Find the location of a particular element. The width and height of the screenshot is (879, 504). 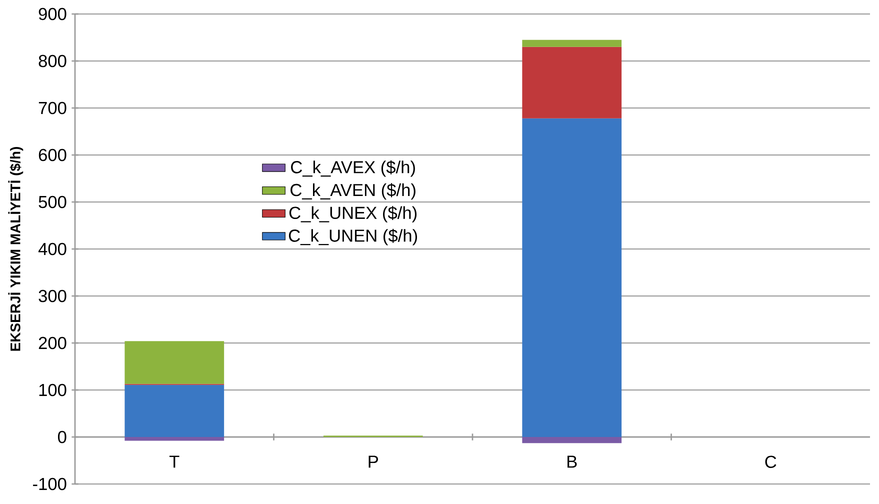

y-tick-label: 500 is located at coordinates (52, 202).